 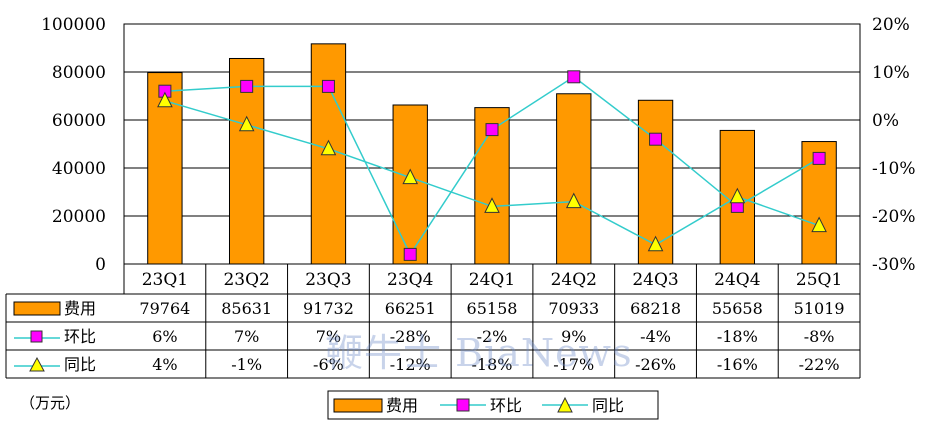 What do you see at coordinates (737, 280) in the screenshot?
I see `x-tick-label: 24Q4` at bounding box center [737, 280].